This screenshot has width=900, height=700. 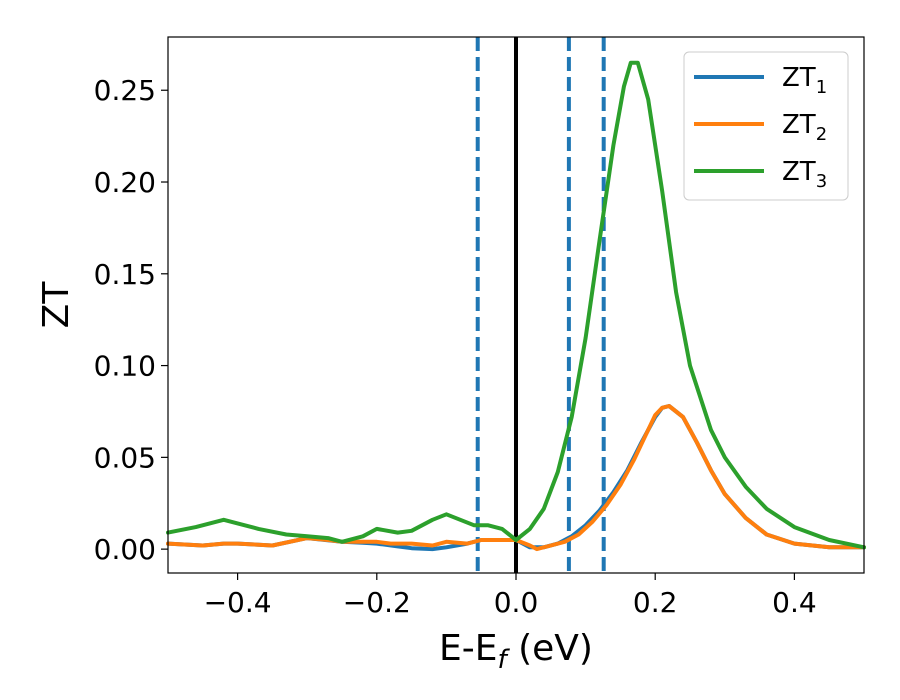 I want to click on x-tick-label: −0.4, so click(x=238, y=602).